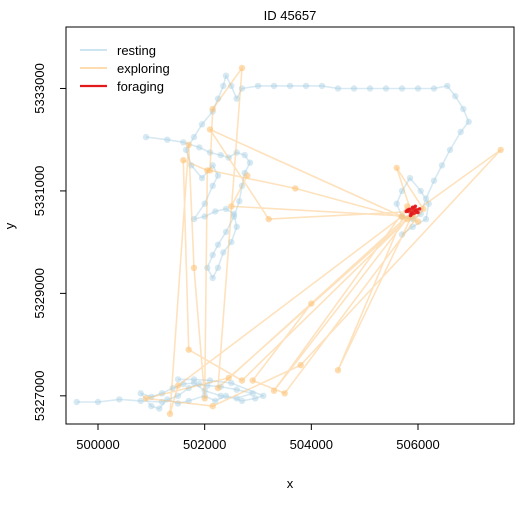  Describe the element at coordinates (258, 437) in the screenshot. I see `x-axis: 500000 502000 504000 506000` at that location.